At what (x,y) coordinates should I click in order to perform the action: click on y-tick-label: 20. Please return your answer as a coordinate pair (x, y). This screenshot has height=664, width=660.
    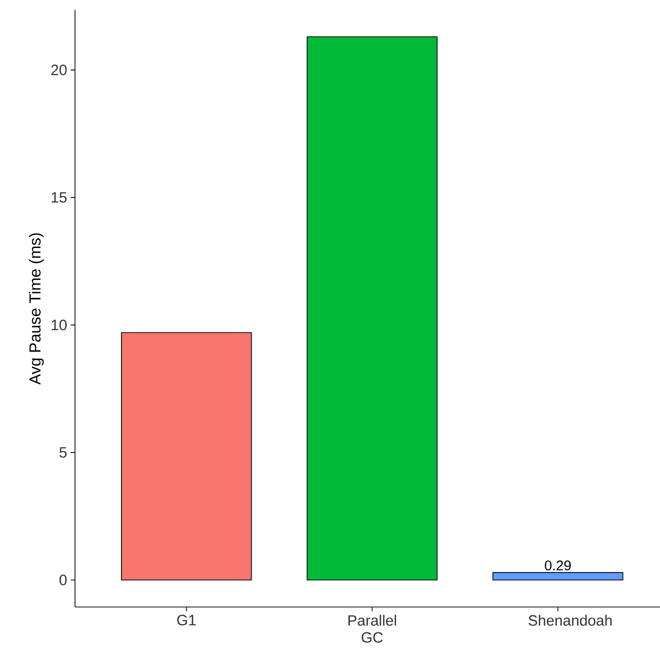
    Looking at the image, I should click on (59, 70).